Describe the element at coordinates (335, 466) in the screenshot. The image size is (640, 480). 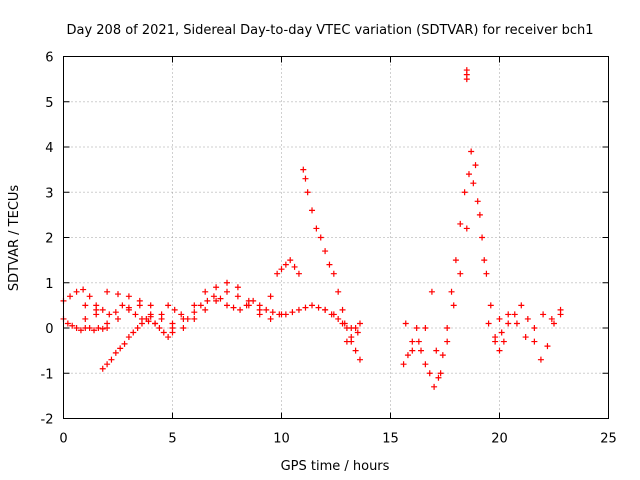
I see `x-axis-label: GPS time / hours` at that location.